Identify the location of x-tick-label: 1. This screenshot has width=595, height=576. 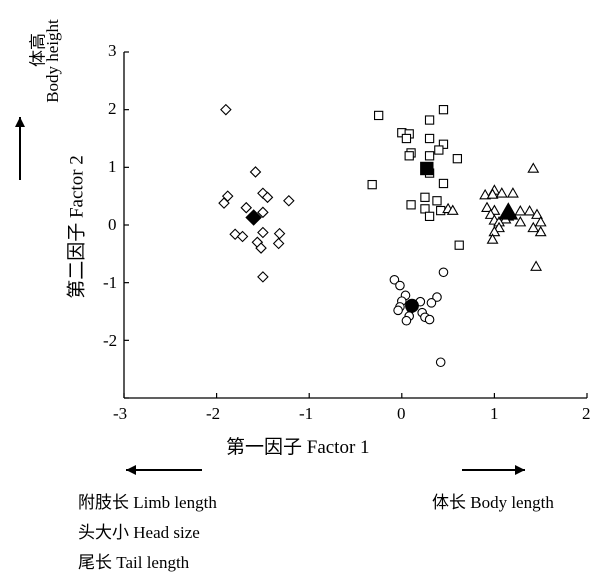
(494, 413).